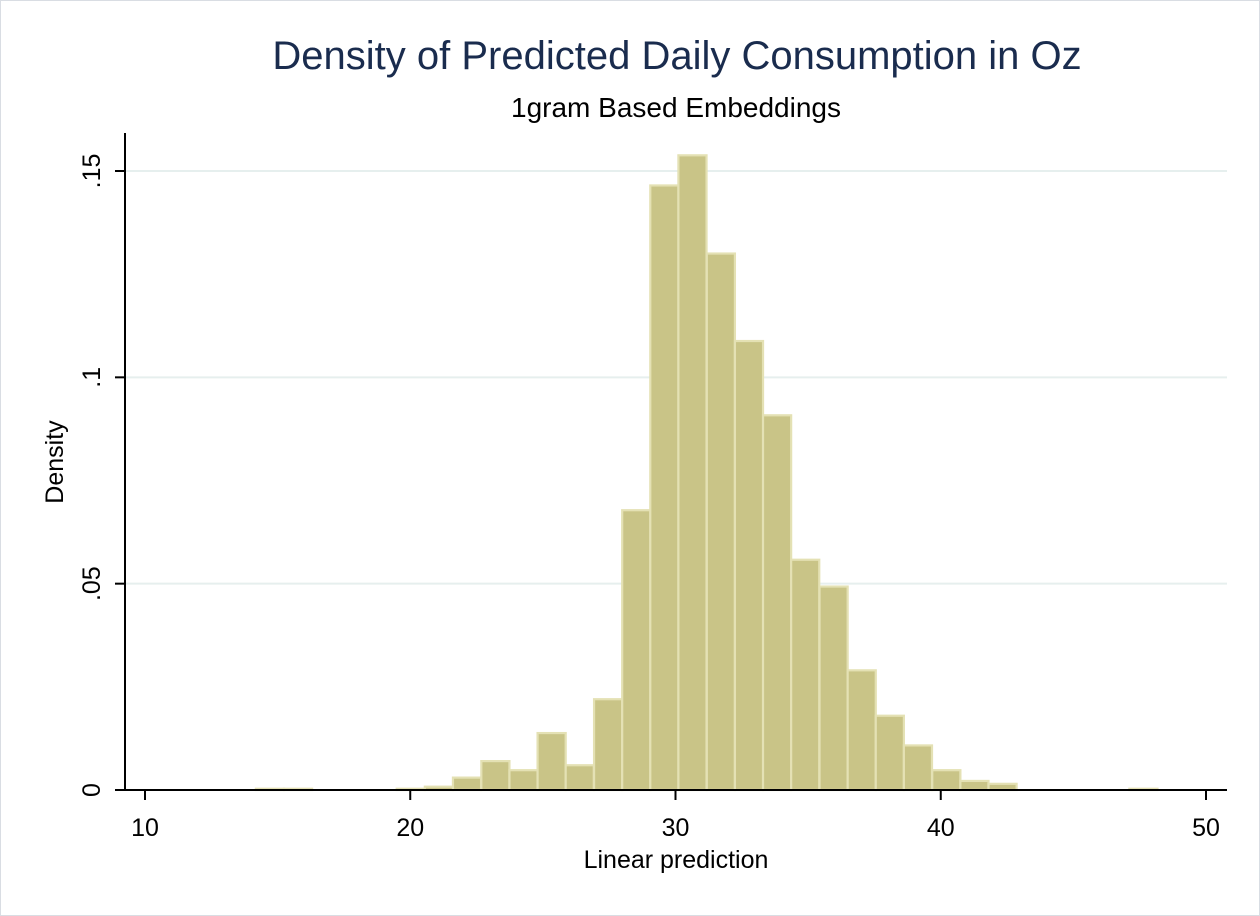 This screenshot has height=916, width=1260. Describe the element at coordinates (92, 171) in the screenshot. I see `y-tick-label: .15` at that location.